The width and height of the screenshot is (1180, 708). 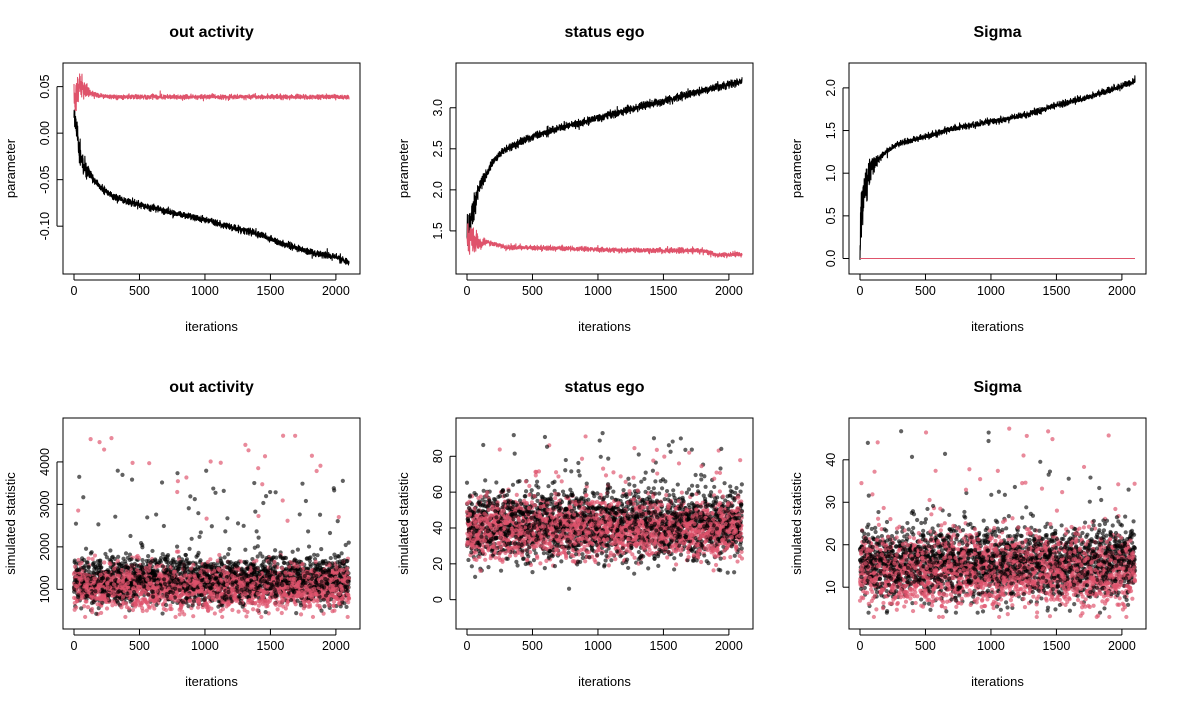 I want to click on y-tick-label: 1.0, so click(x=831, y=172).